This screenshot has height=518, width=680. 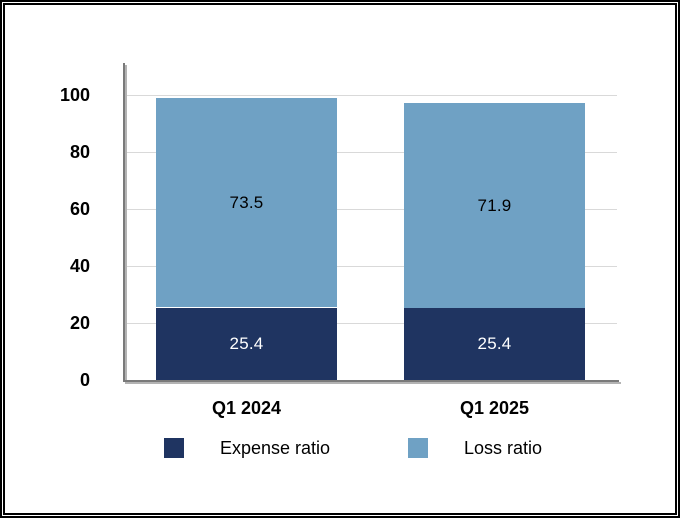 What do you see at coordinates (74, 95) in the screenshot?
I see `y-tick-label-100: 100` at bounding box center [74, 95].